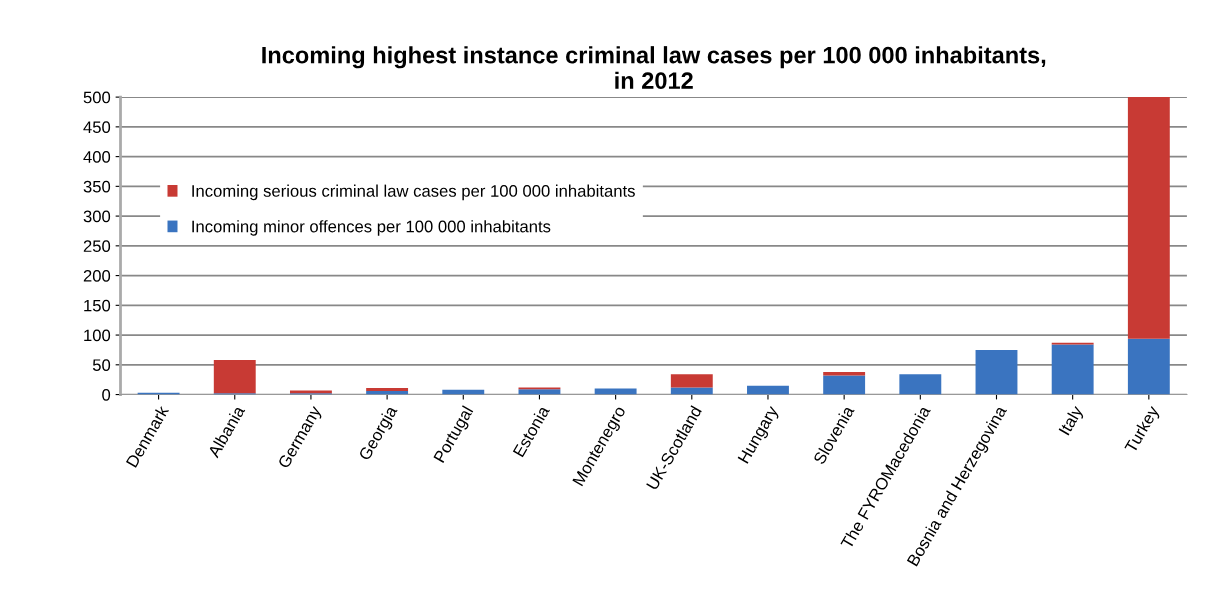  I want to click on y-tick-label: 0, so click(106, 394).